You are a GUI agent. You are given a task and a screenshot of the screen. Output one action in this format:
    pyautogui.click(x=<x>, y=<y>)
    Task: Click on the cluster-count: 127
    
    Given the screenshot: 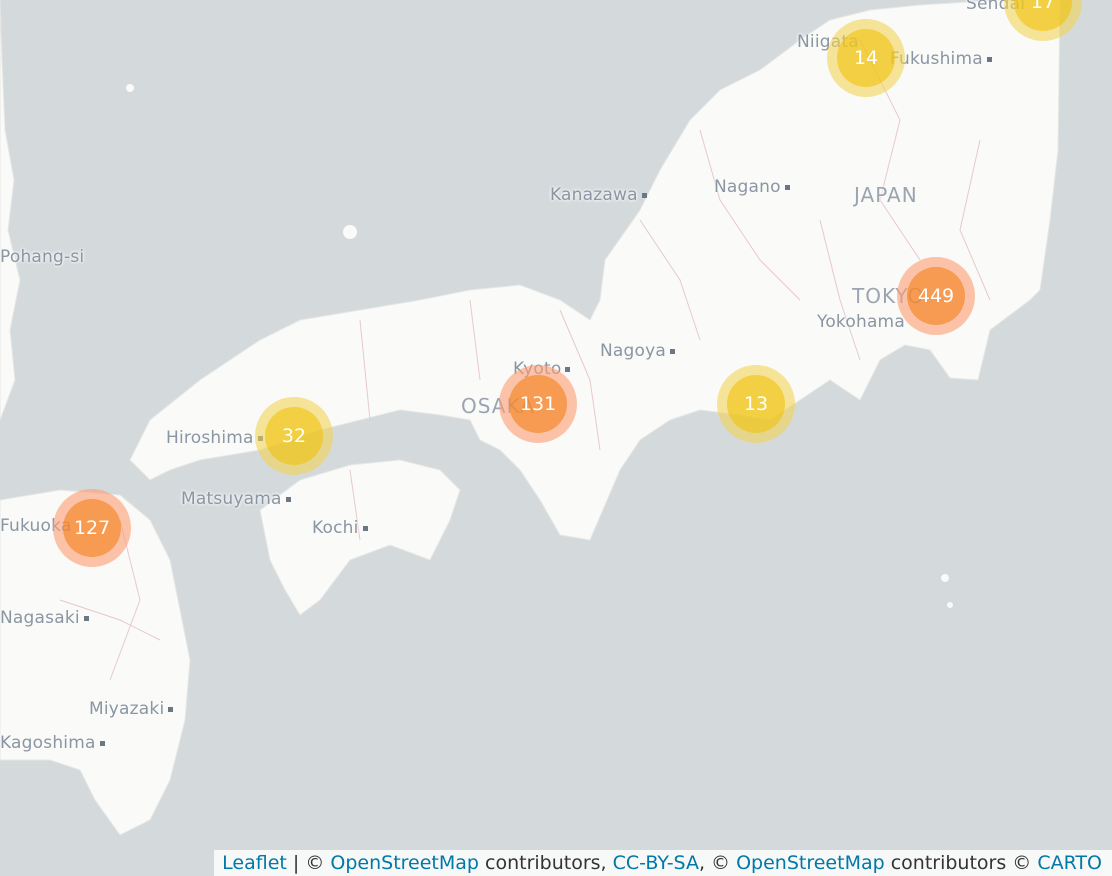 What is the action you would take?
    pyautogui.click(x=92, y=528)
    